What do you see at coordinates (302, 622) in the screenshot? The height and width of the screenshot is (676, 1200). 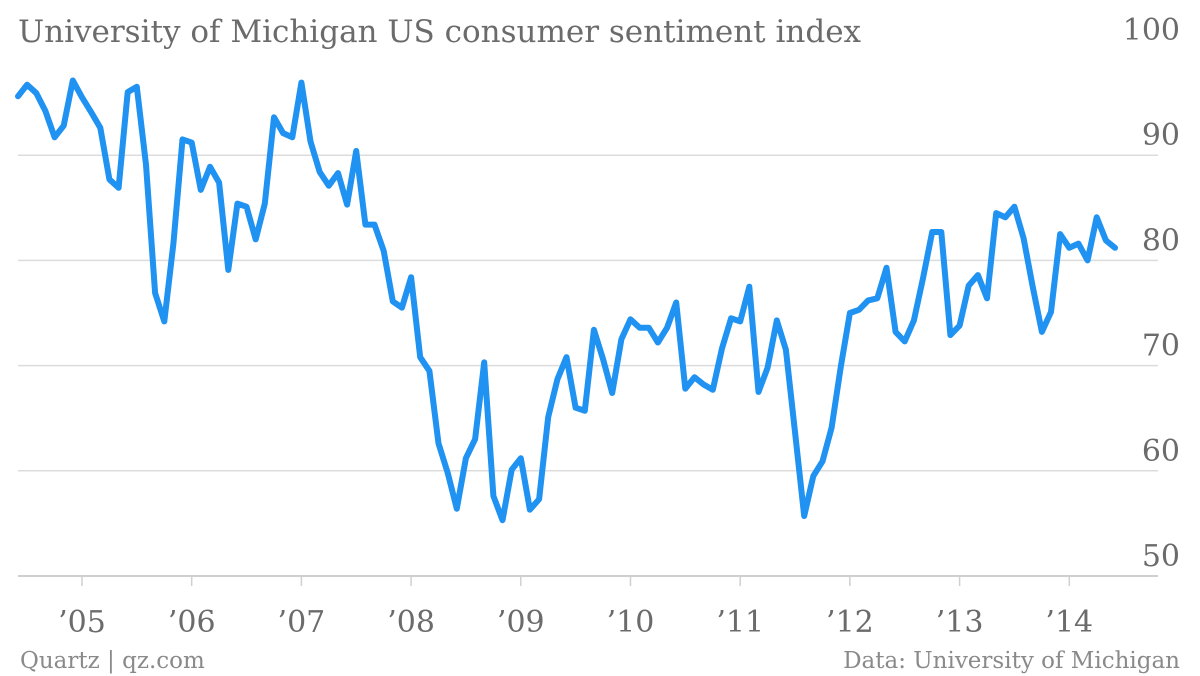 I see `x-tick-label-2007: ’07` at bounding box center [302, 622].